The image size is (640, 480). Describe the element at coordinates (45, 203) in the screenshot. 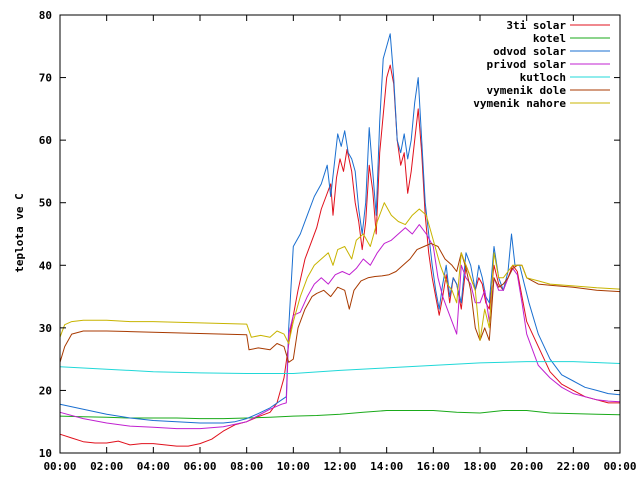

I see `y-tick-label: 50` at that location.